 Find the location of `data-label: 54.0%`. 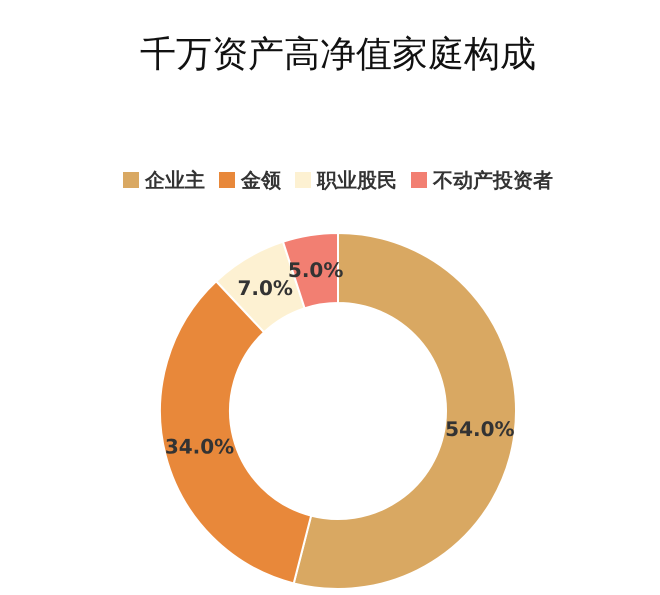

data-label: 54.0% is located at coordinates (480, 428).